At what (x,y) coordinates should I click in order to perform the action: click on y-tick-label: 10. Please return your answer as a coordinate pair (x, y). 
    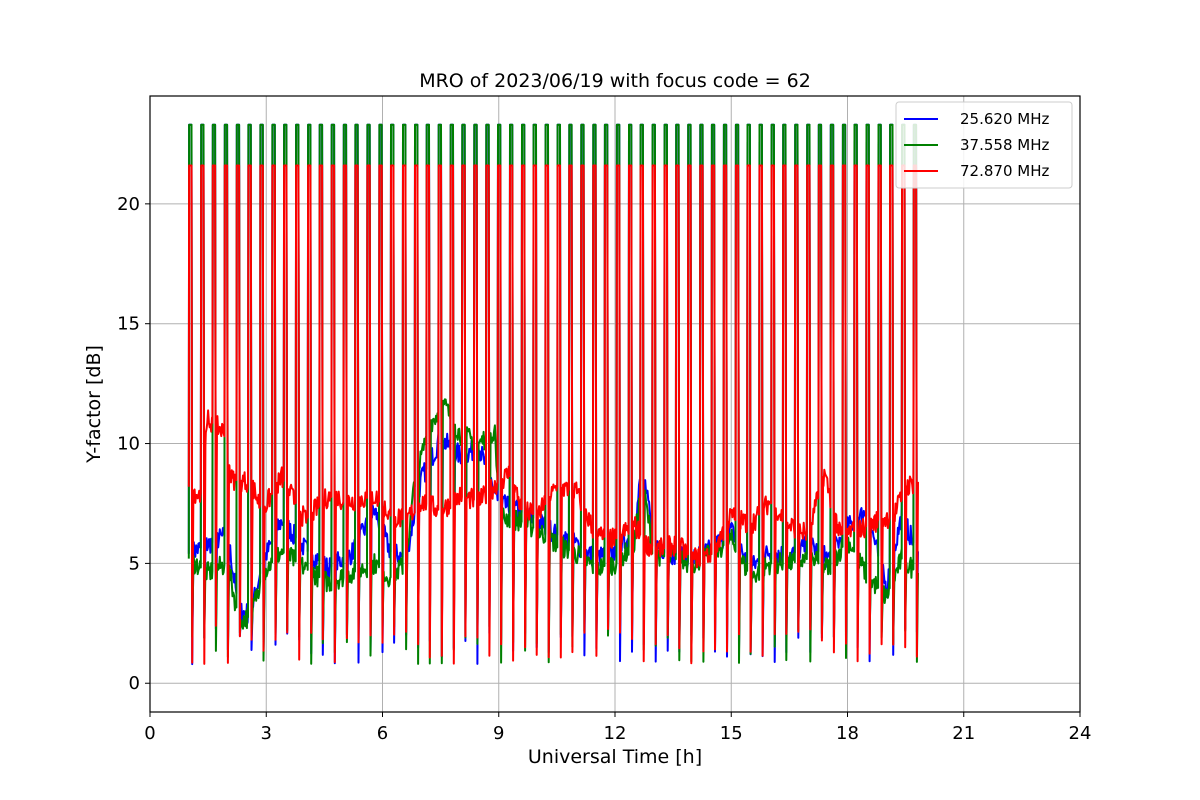
    Looking at the image, I should click on (128, 444).